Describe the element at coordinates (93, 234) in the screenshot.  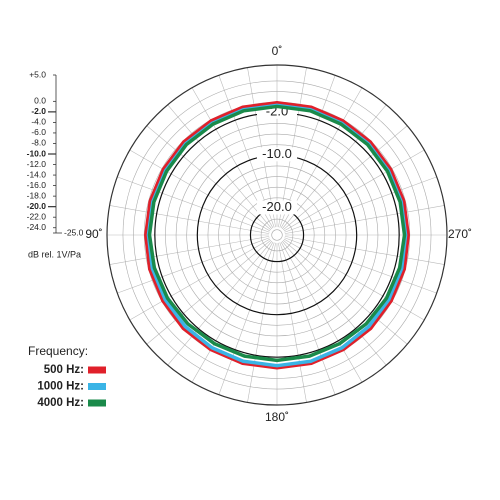
I see `theta-tick-label: 90˚` at that location.